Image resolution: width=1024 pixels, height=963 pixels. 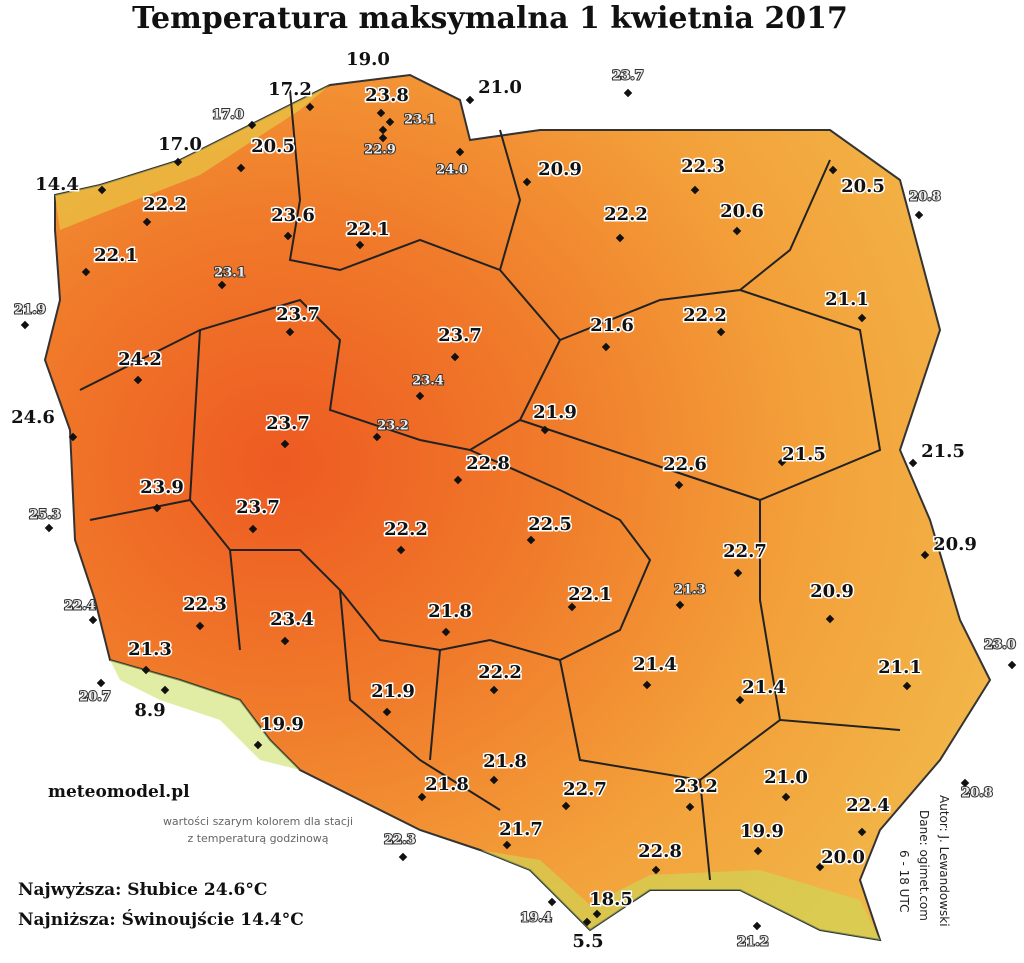 I want to click on station-label: 5.5, so click(x=587, y=941).